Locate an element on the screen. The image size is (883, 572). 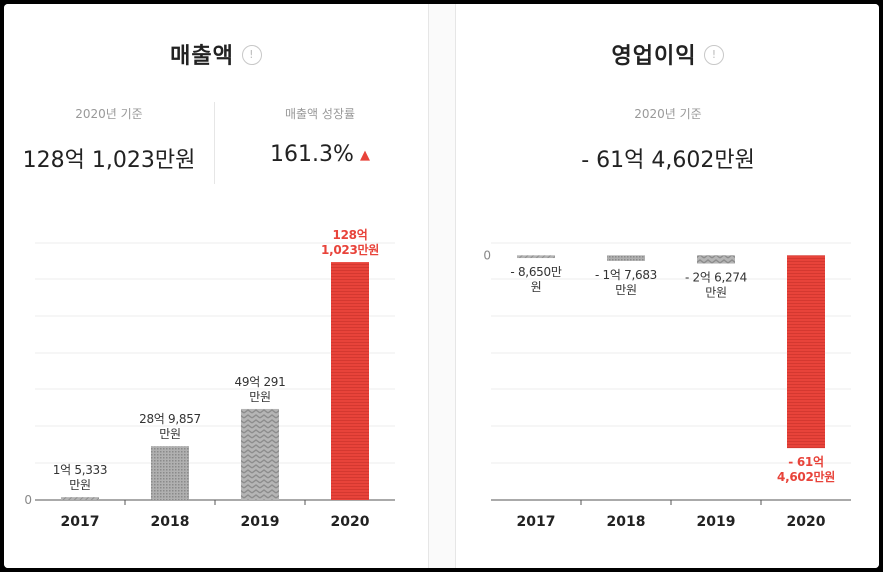
growth-value-wrap: 161.3% ▲ is located at coordinates (320, 154).